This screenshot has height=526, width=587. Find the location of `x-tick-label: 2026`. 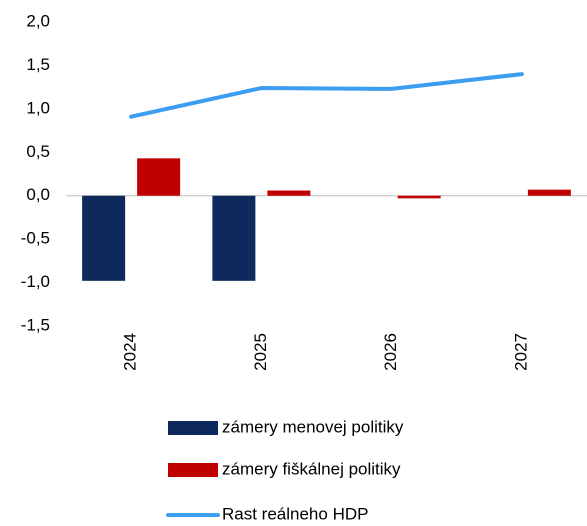

x-tick-label: 2026 is located at coordinates (390, 352).